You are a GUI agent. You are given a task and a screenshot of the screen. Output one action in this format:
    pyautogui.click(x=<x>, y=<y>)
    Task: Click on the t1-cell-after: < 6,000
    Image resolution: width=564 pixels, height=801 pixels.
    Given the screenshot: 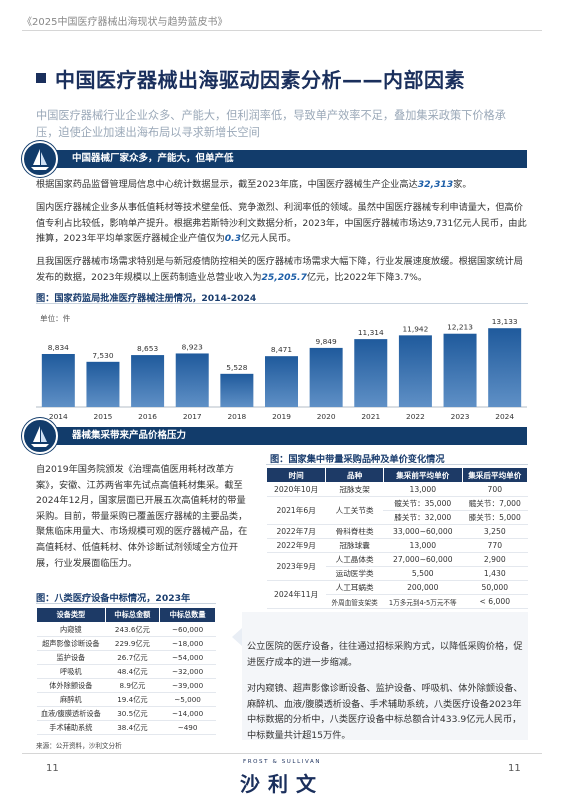 What is the action you would take?
    pyautogui.click(x=495, y=601)
    